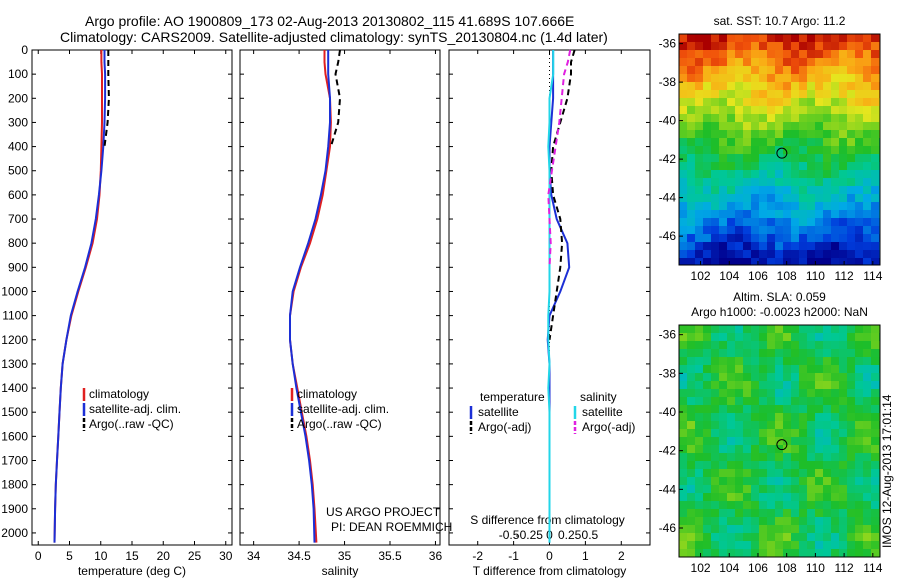  I want to click on y-tick-label: 1800, so click(14, 485).